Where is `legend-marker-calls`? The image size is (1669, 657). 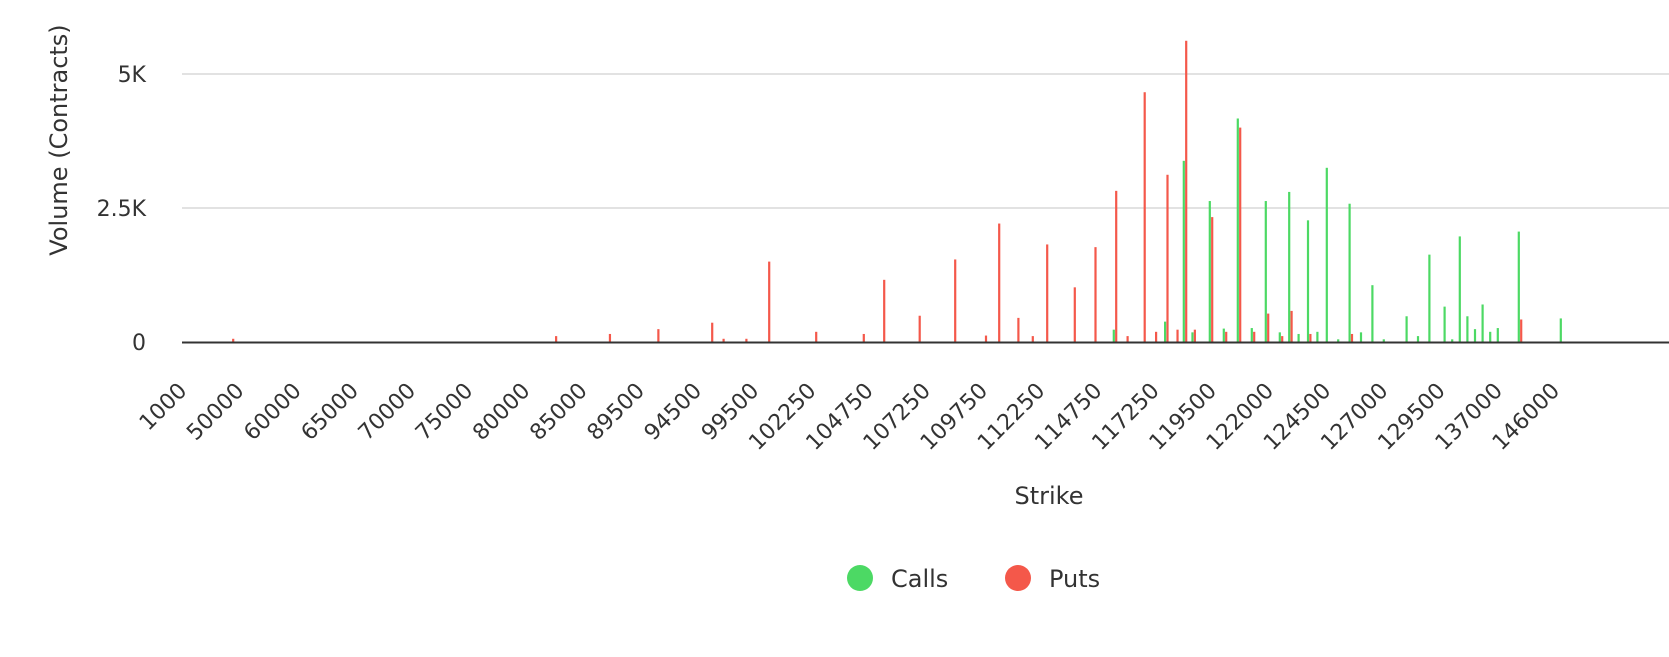 legend-marker-calls is located at coordinates (860, 578).